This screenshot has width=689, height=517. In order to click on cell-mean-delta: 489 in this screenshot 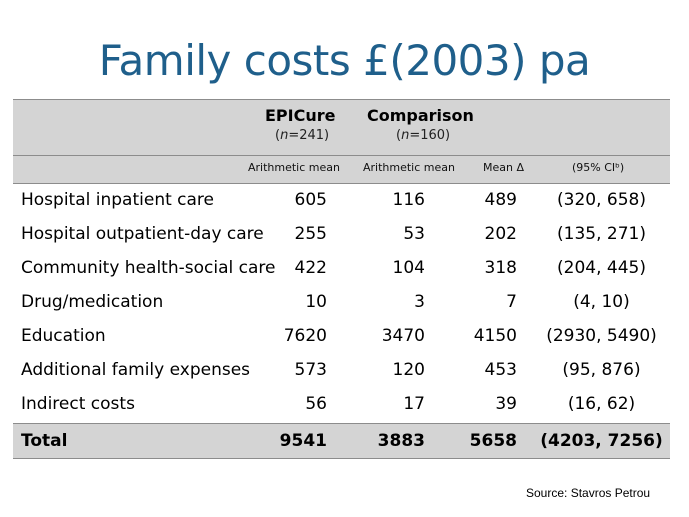, I will do `click(500, 200)`.